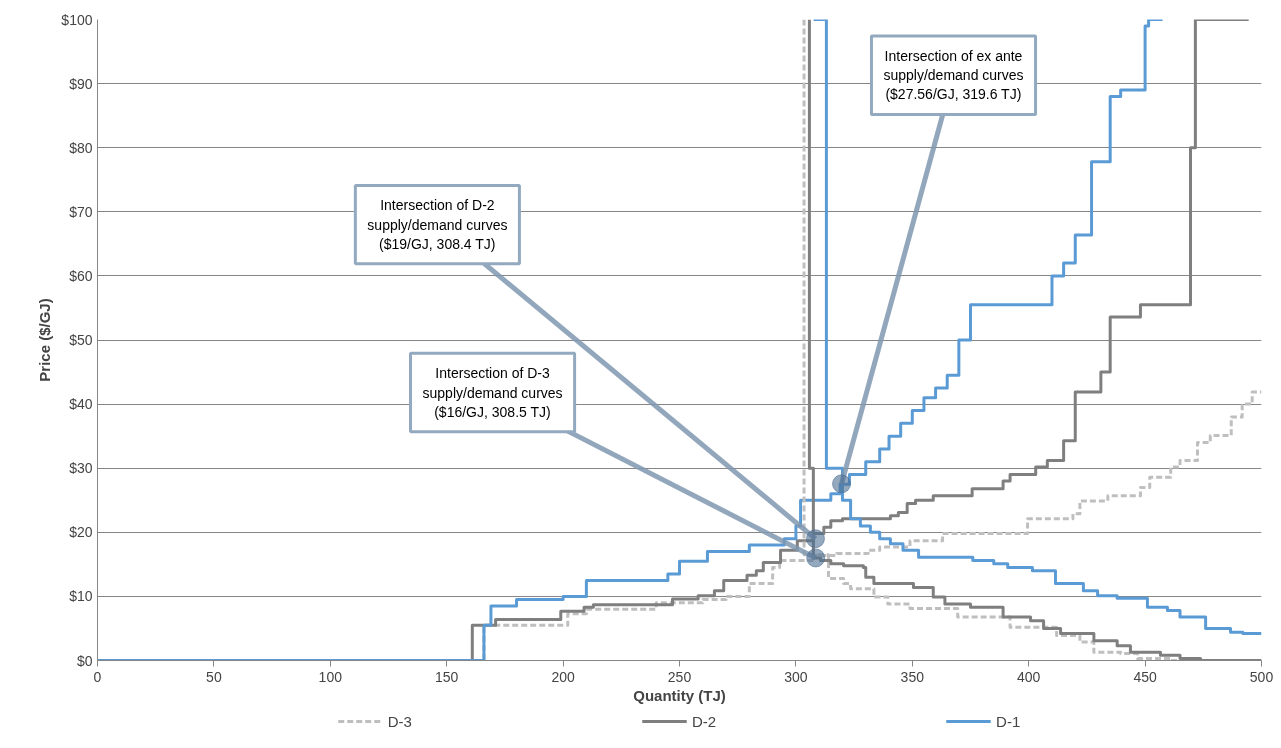 The image size is (1281, 748). What do you see at coordinates (492, 392) in the screenshot?
I see `annotation: Intersection of D-3 supply/demand curves ($16/GJ, 308.5 TJ)` at bounding box center [492, 392].